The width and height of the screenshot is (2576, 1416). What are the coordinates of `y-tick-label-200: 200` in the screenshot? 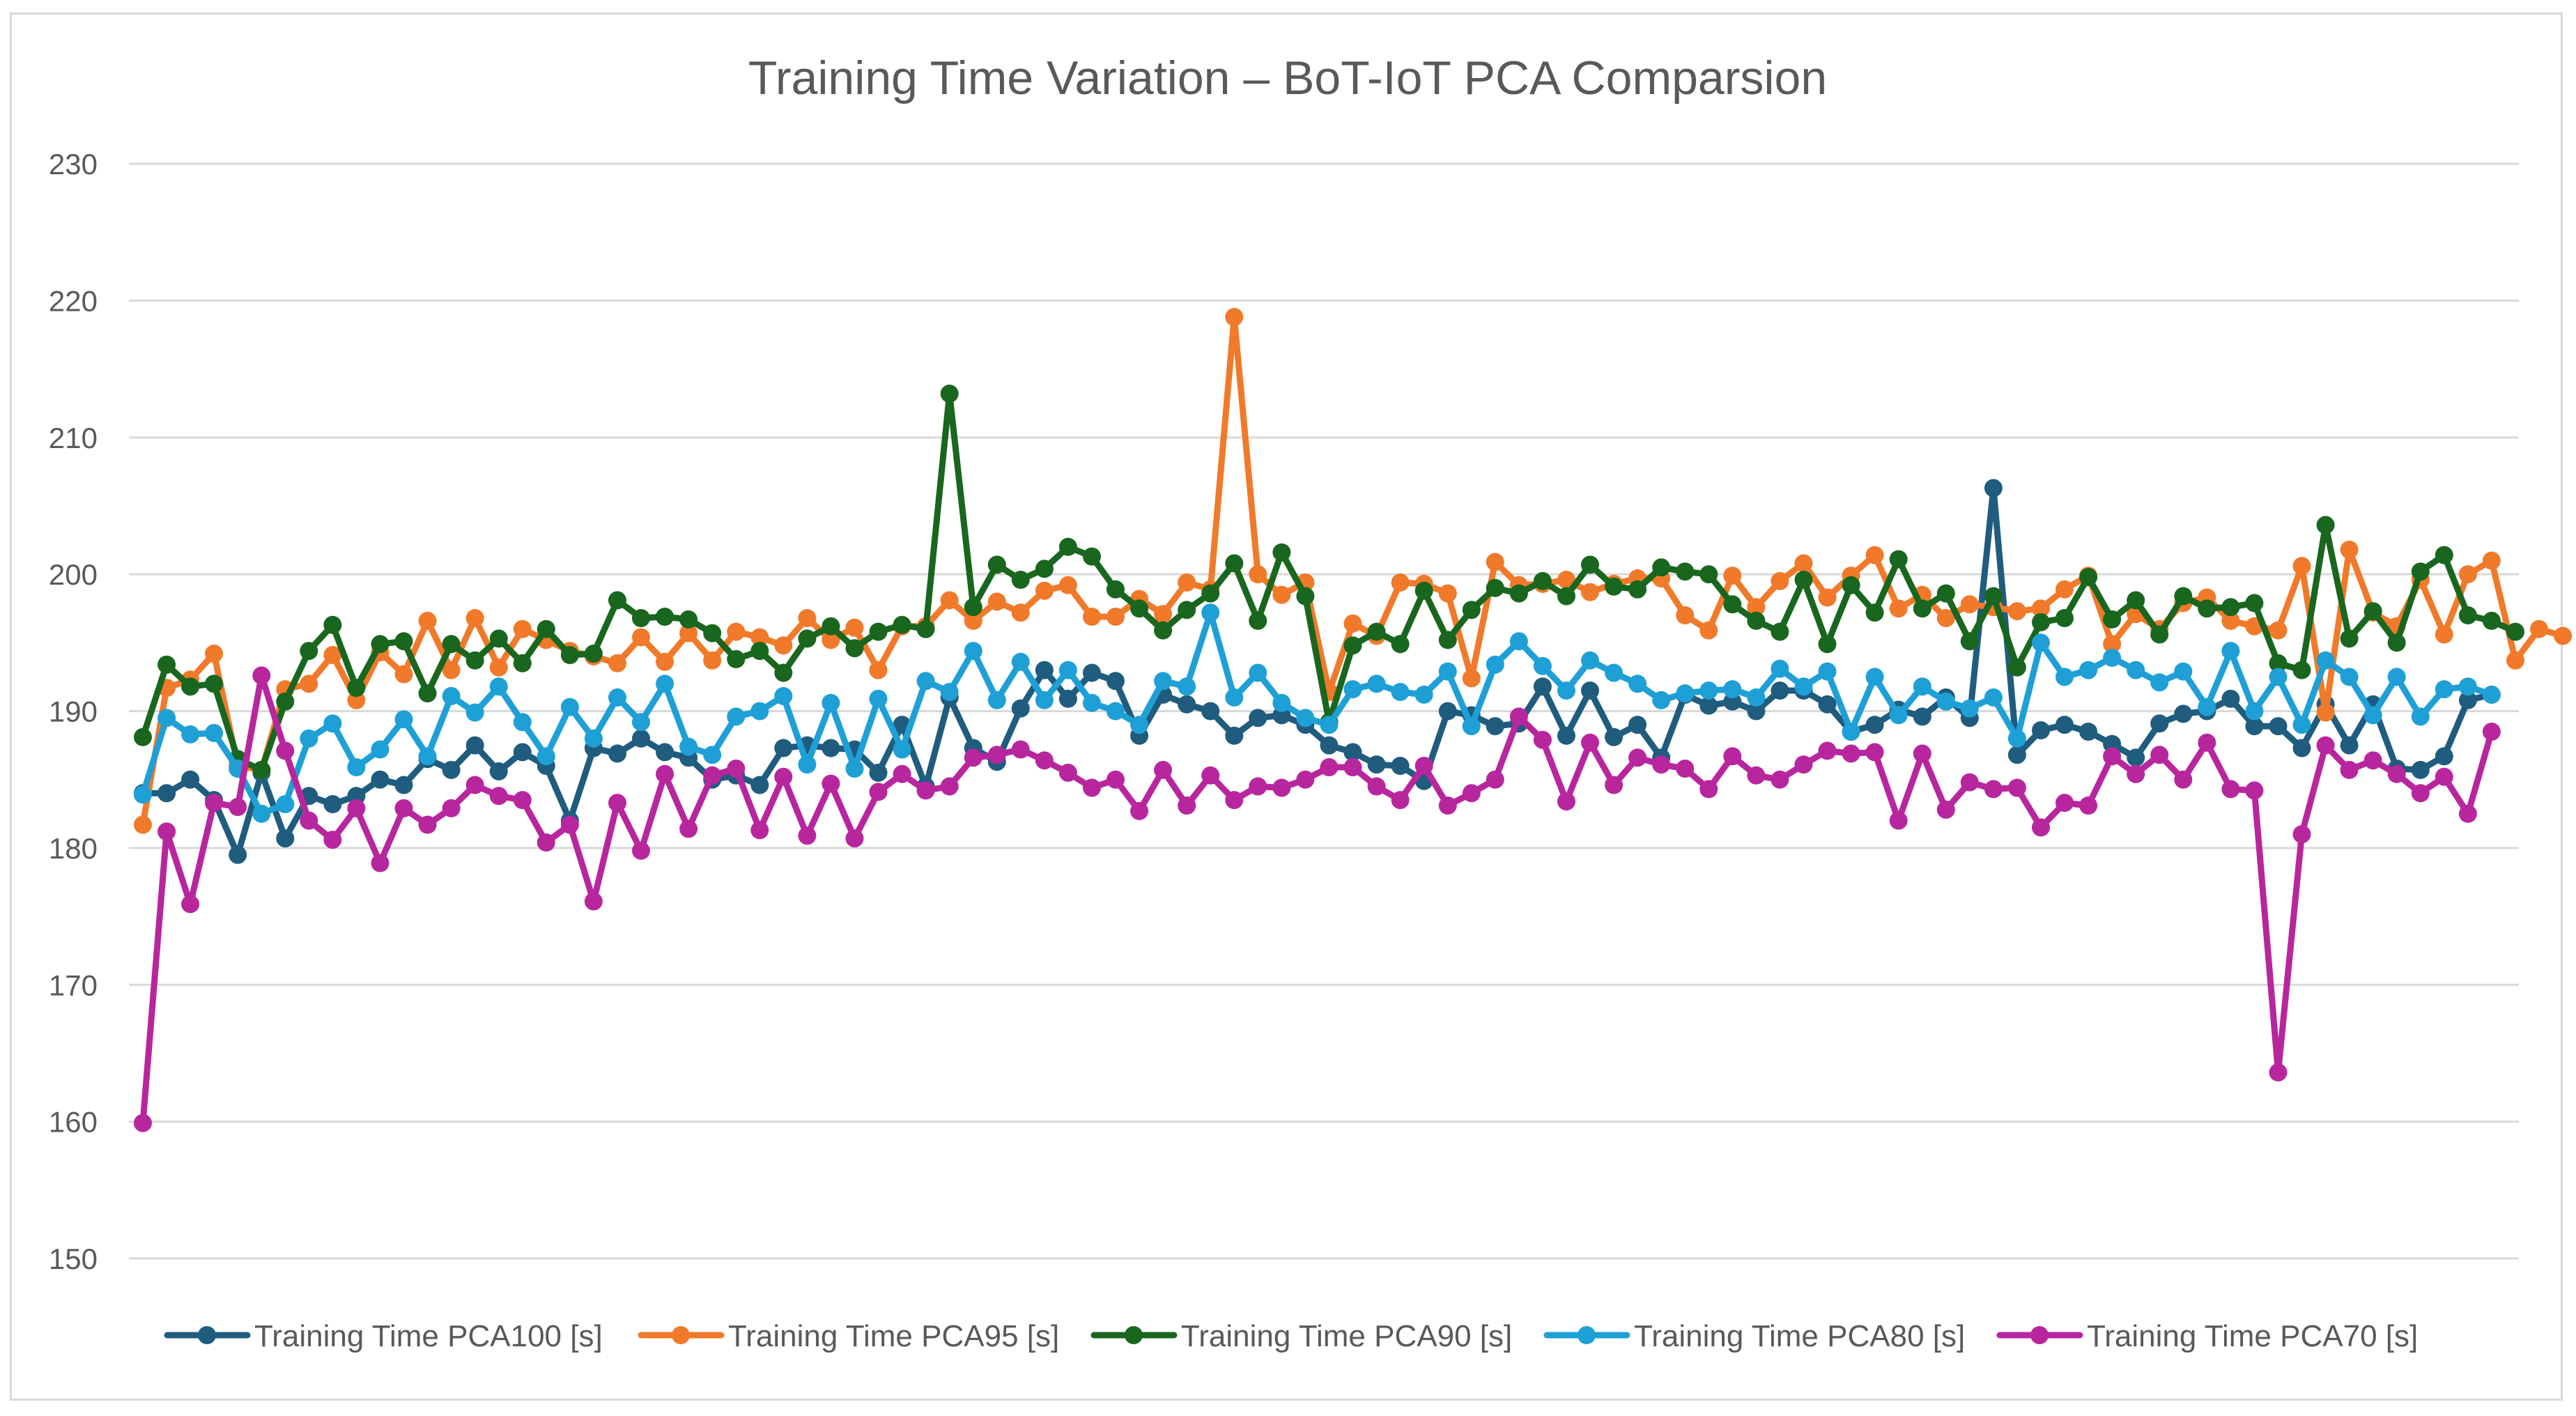 It's located at (73, 574).